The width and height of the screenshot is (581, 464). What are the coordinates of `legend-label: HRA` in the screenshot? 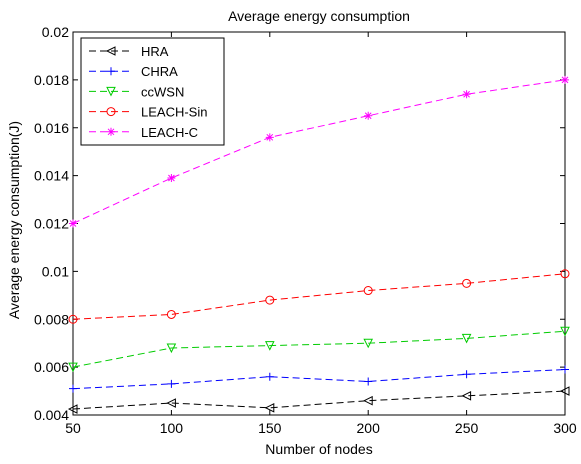 It's located at (155, 51).